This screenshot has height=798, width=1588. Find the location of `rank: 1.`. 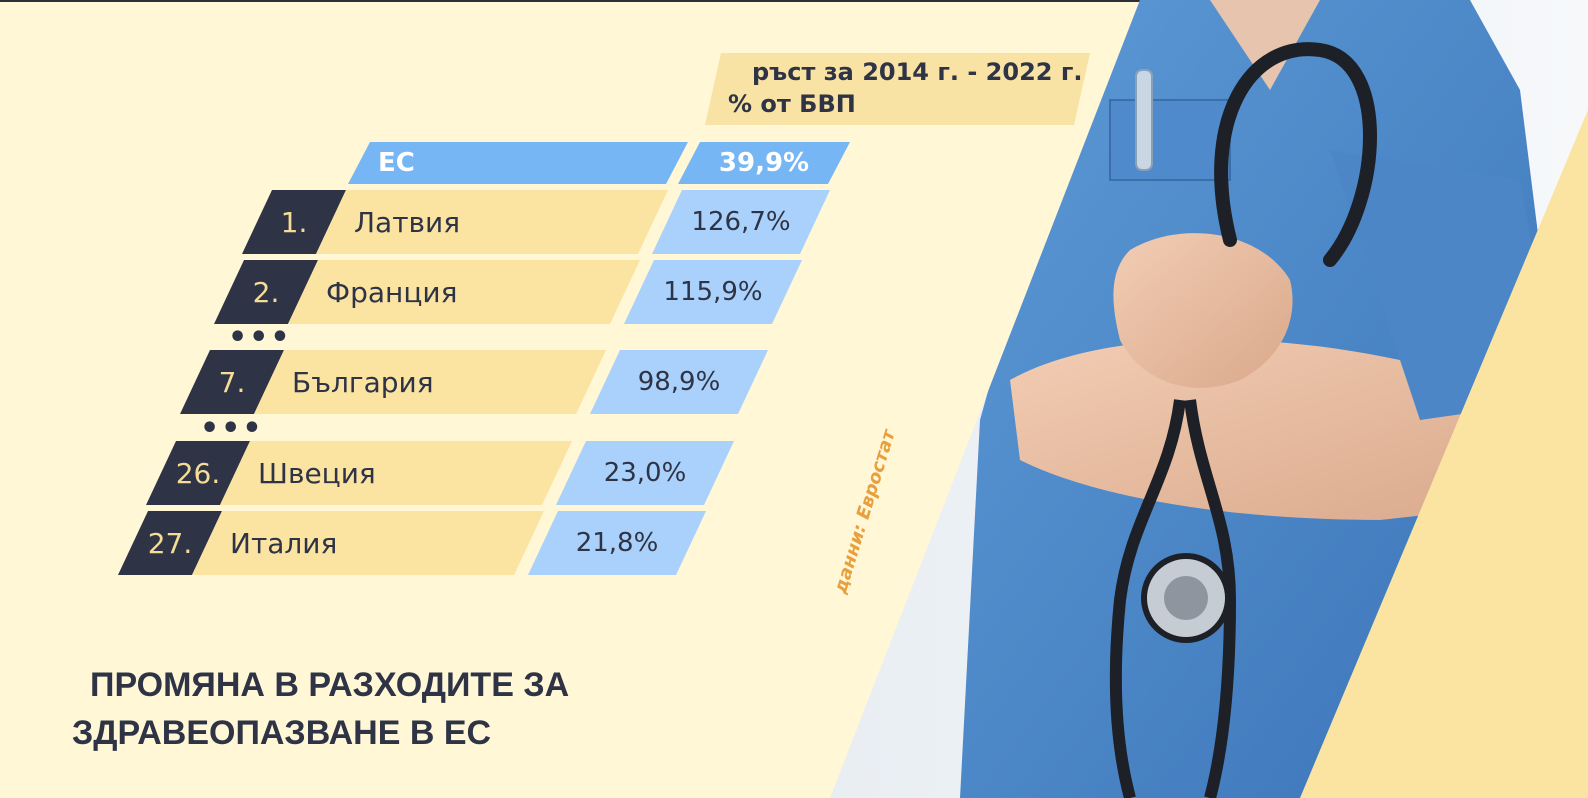

rank: 1. is located at coordinates (294, 222).